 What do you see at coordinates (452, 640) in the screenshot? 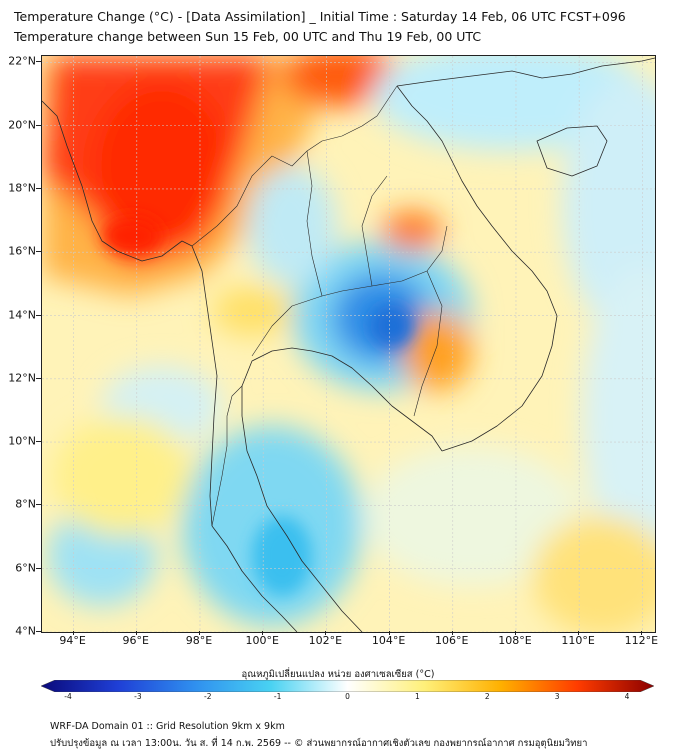
I see `lon-tick-label: 106°E` at bounding box center [452, 640].